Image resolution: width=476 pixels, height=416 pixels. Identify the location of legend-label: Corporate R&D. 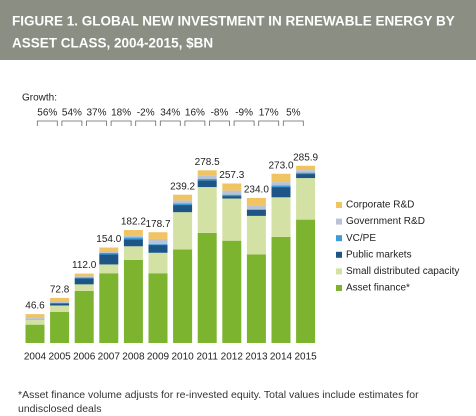
(380, 205).